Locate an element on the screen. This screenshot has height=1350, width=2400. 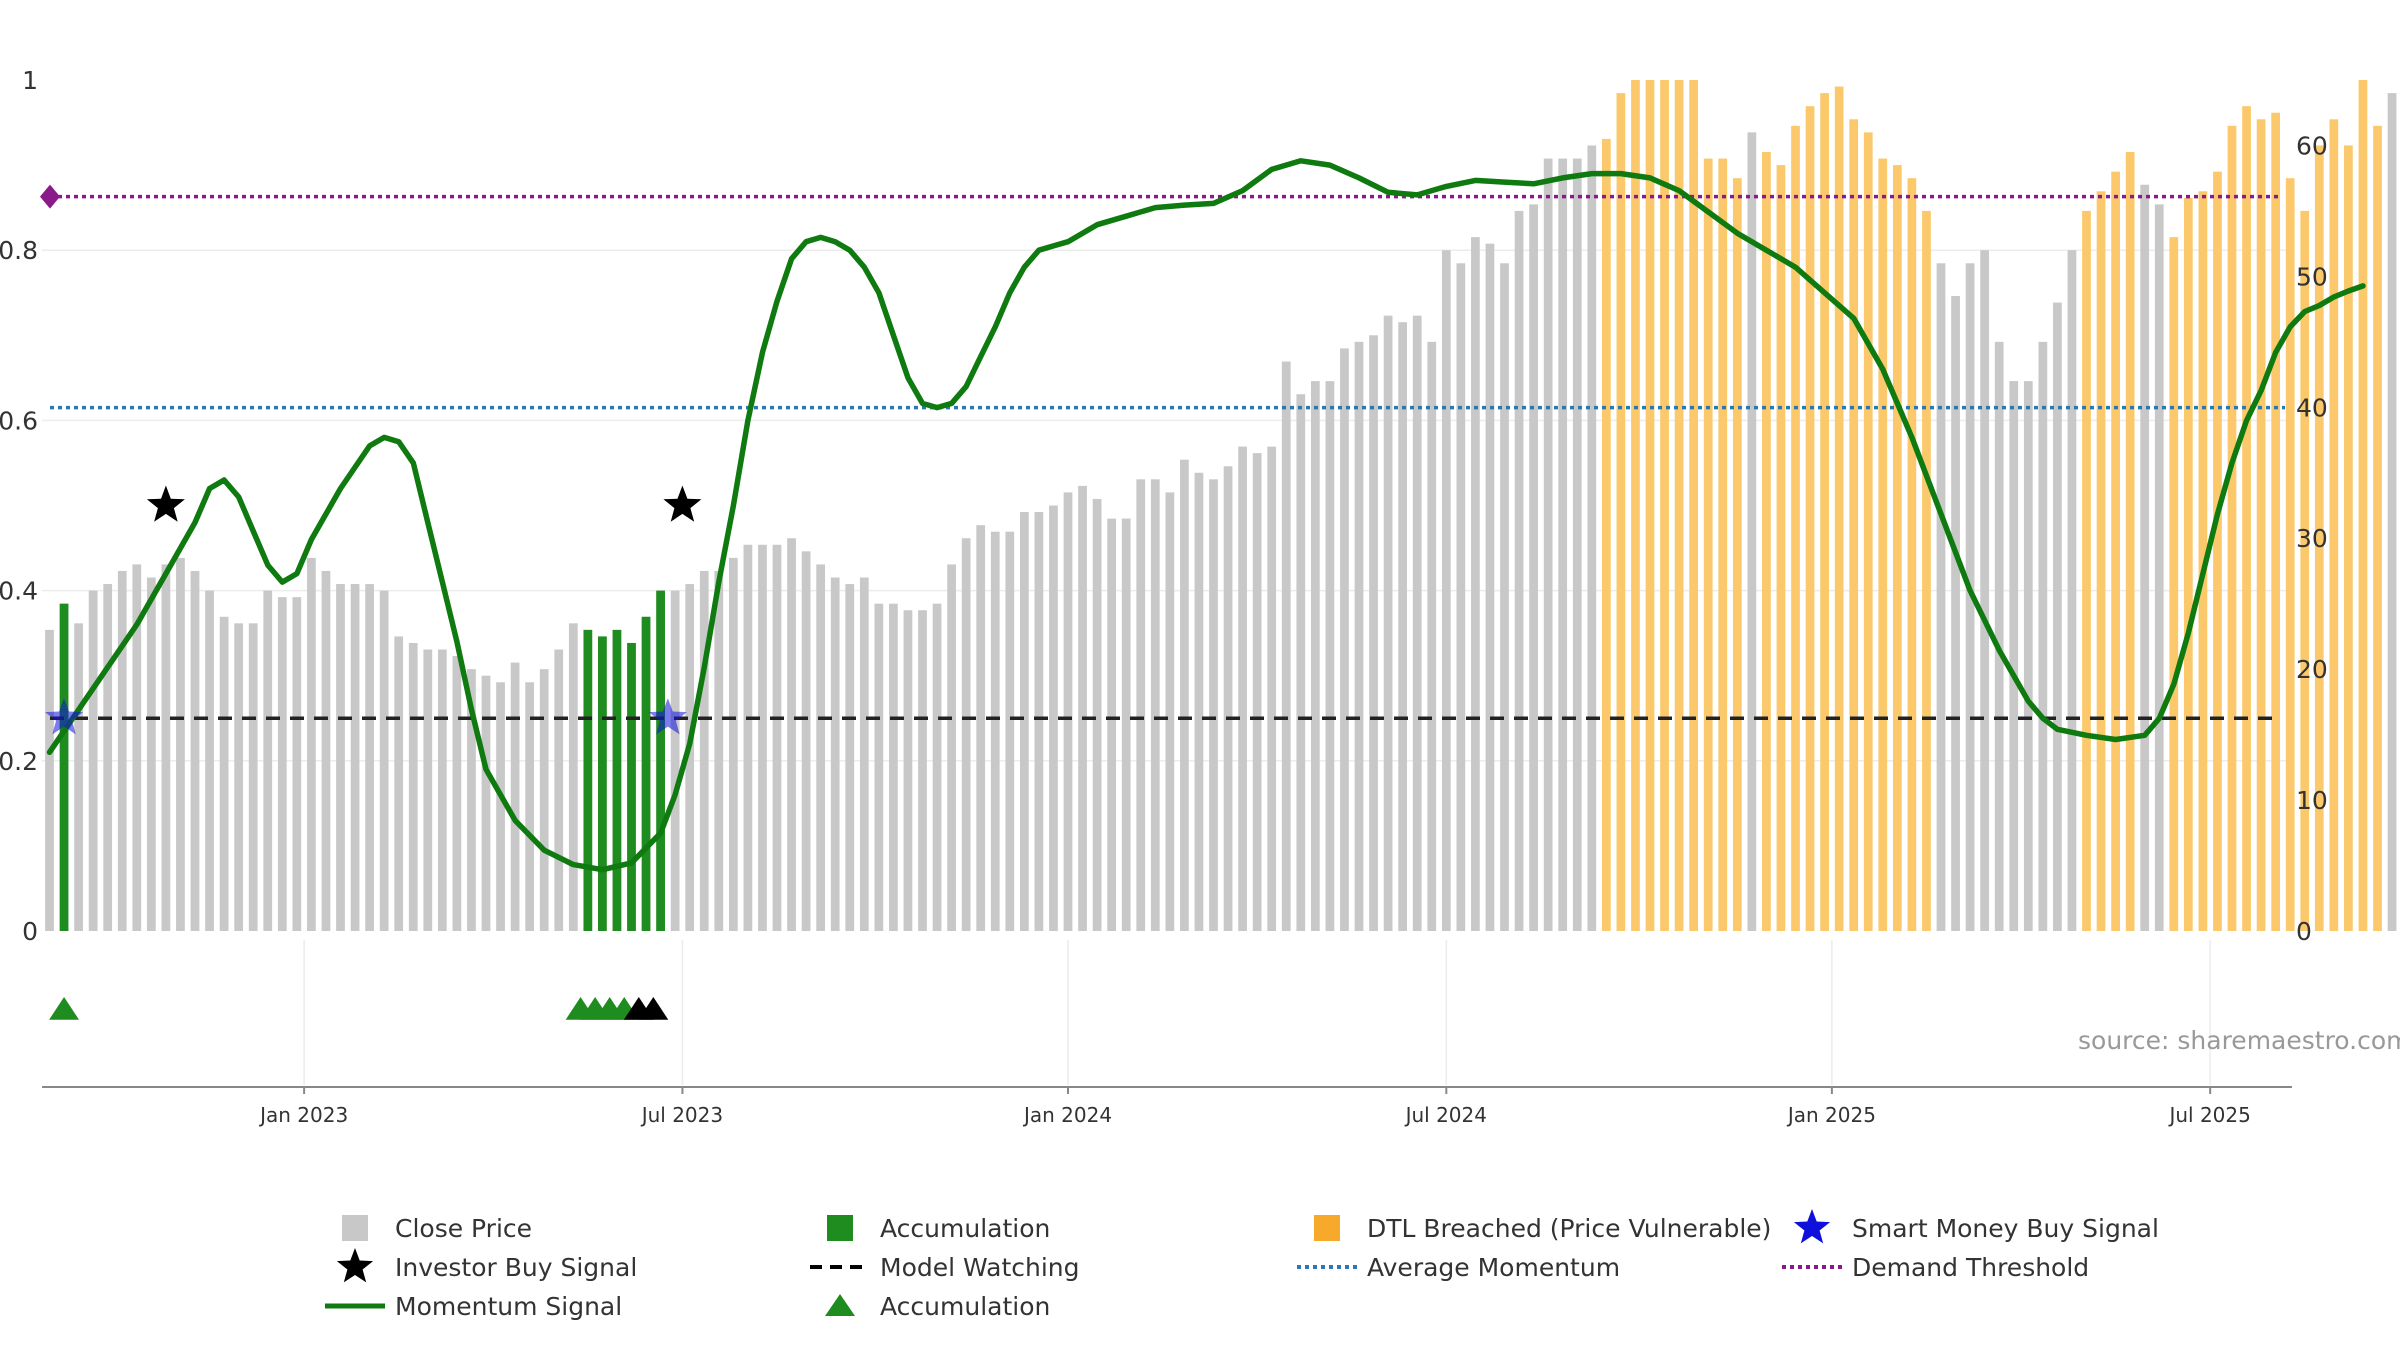
legend-item: DTL Breached (Price Vulnerable) is located at coordinates (1542, 1228).